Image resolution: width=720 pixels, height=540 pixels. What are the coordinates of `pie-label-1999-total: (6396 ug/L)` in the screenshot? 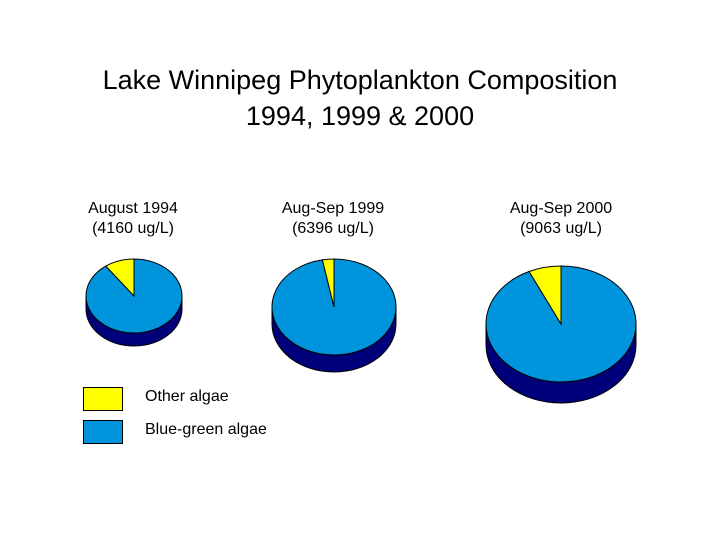 It's located at (333, 228).